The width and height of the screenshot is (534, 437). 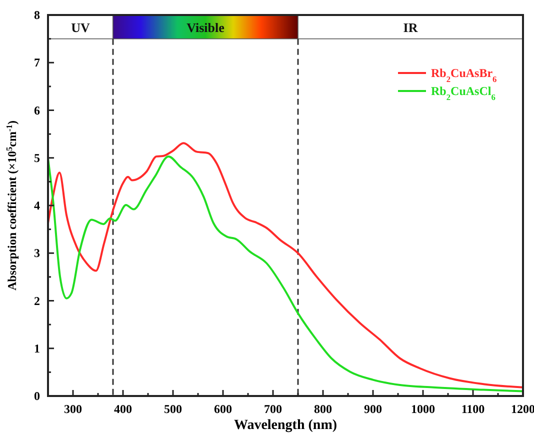 What do you see at coordinates (37, 157) in the screenshot?
I see `y-tick-label: 5` at bounding box center [37, 157].